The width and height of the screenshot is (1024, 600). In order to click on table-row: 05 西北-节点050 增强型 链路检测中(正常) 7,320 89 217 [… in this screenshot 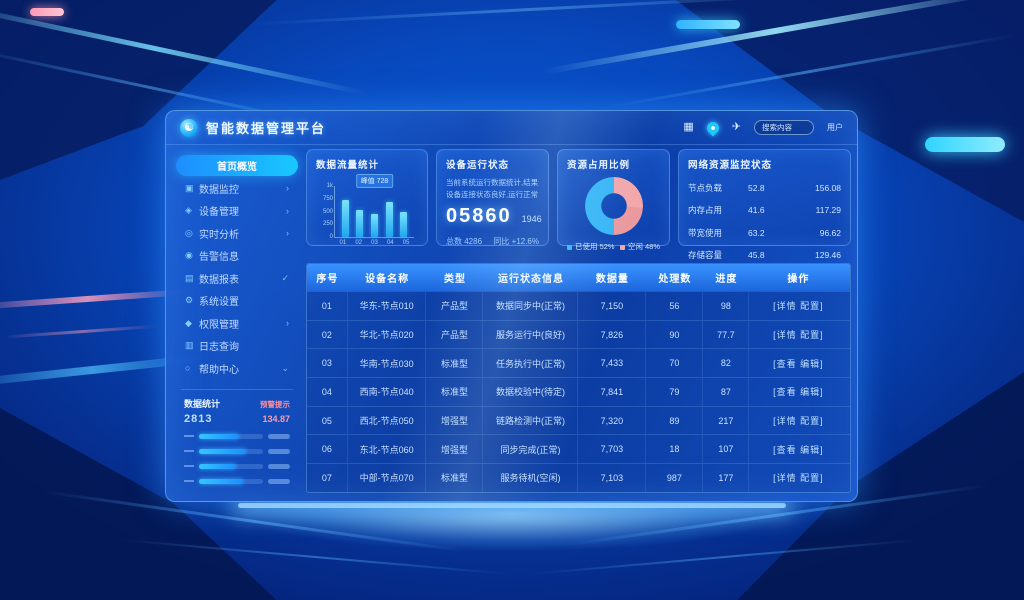, I will do `click(578, 420)`.